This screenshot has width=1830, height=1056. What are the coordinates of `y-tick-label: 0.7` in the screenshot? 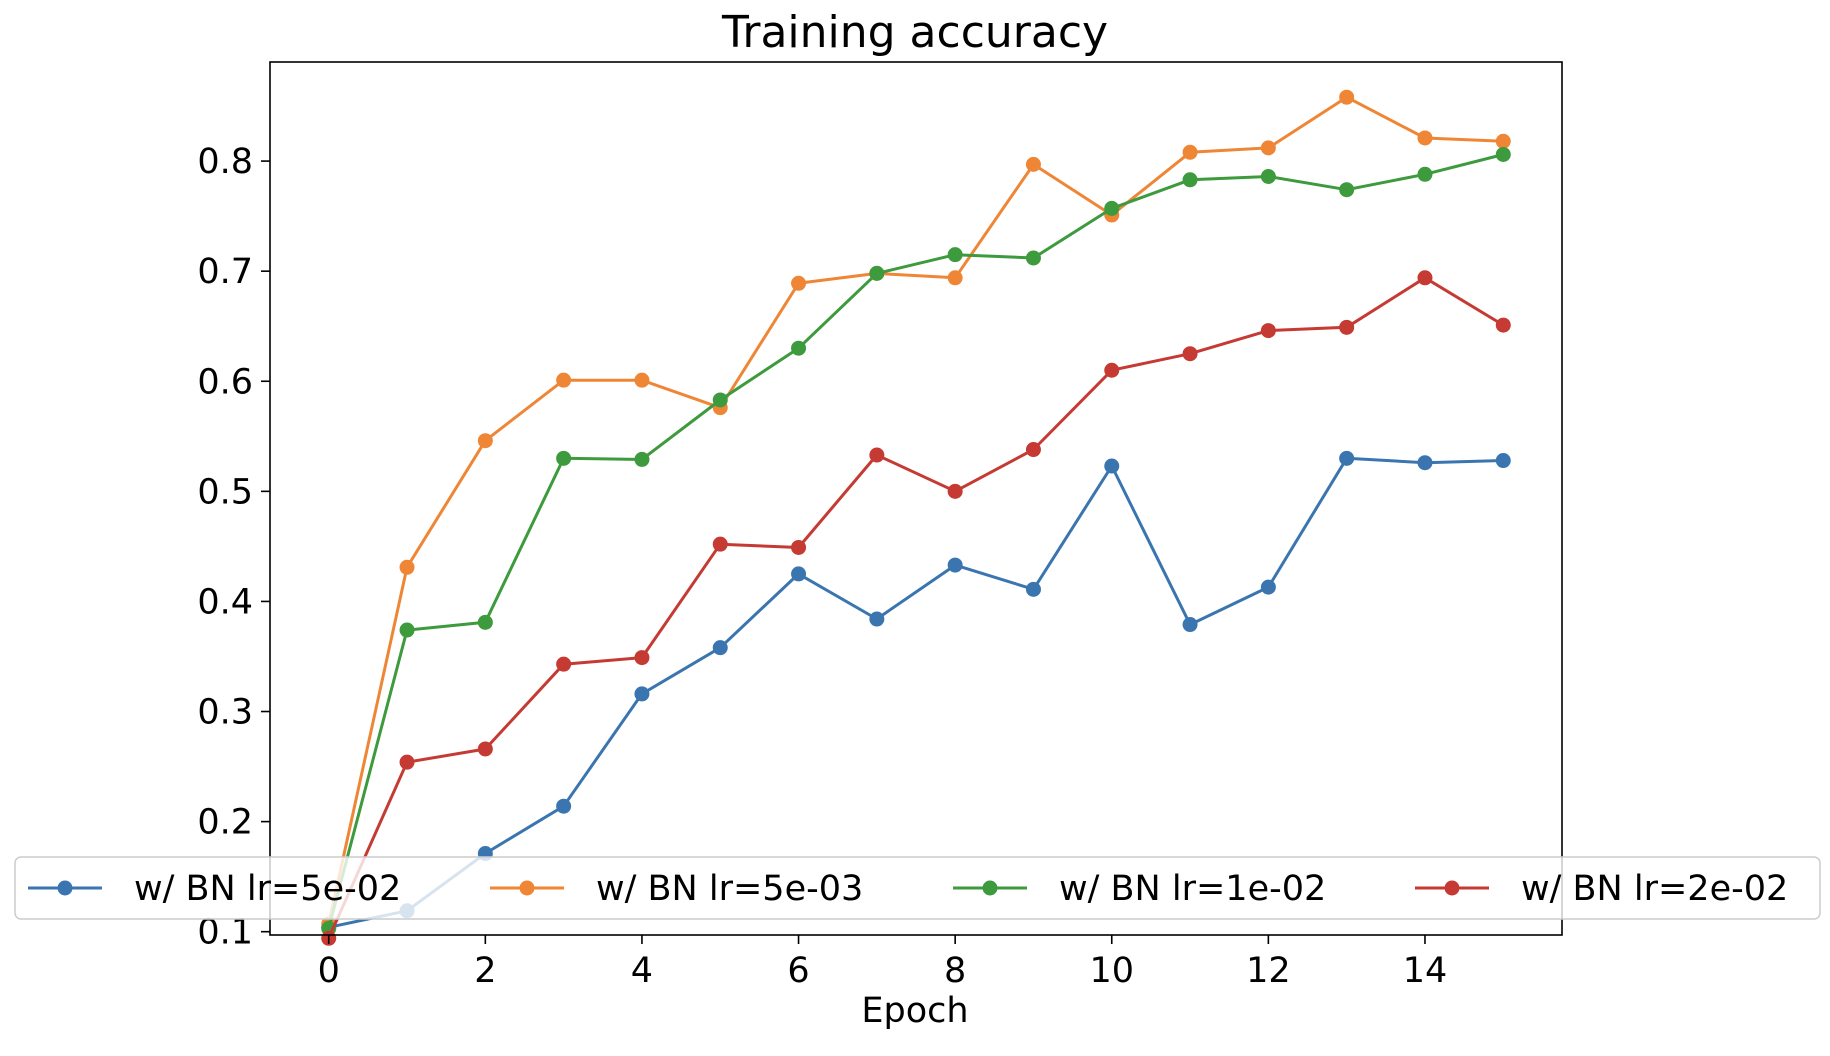 It's located at (225, 272).